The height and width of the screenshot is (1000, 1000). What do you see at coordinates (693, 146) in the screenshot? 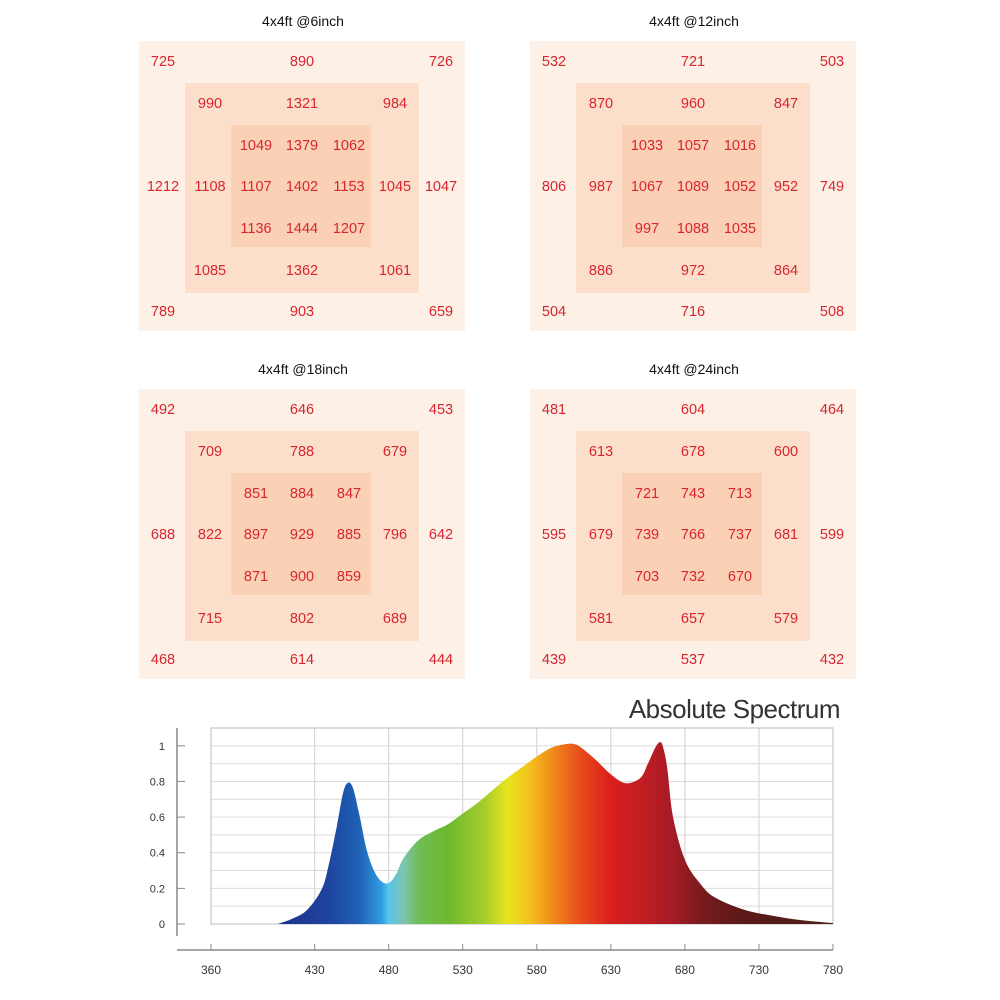
I see `ppfd-value: 1057` at bounding box center [693, 146].